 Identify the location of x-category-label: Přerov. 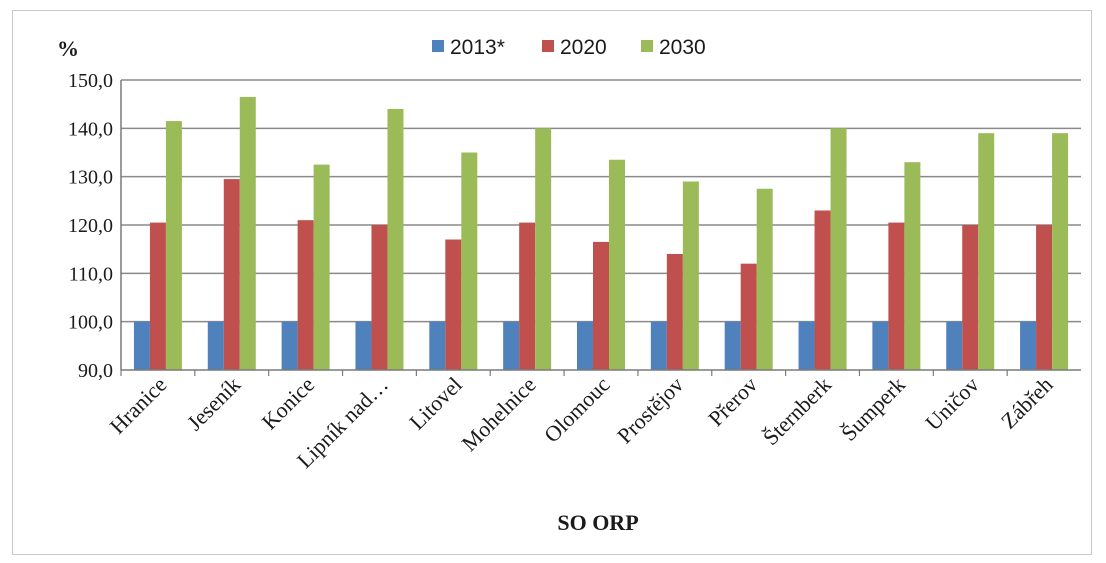
(732, 401).